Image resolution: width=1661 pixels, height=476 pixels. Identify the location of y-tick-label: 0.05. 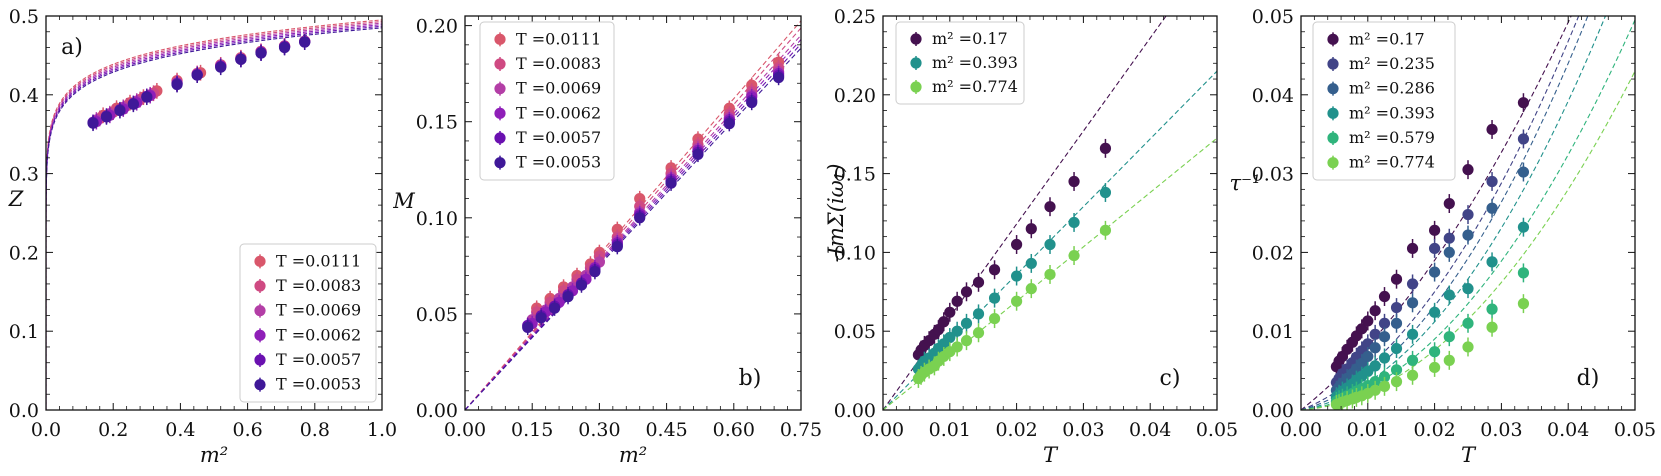
(437, 315).